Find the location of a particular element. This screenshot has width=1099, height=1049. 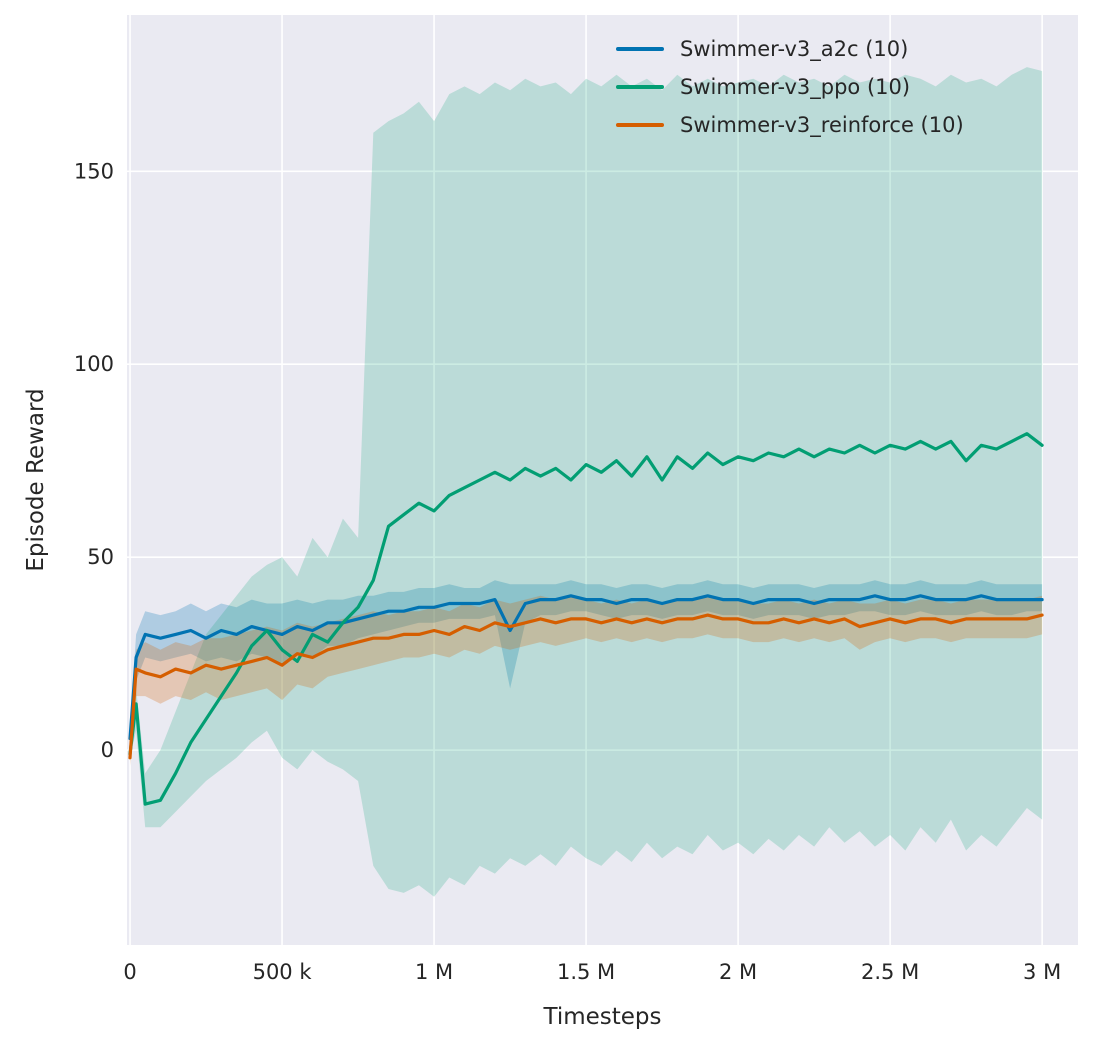

legend-item-a2c: Swimmer-v3_a2c (10) is located at coordinates (790, 49).